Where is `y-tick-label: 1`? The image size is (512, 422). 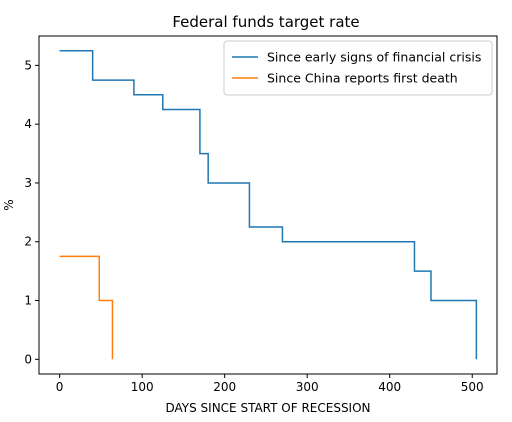
y-tick-label: 1 is located at coordinates (28, 301).